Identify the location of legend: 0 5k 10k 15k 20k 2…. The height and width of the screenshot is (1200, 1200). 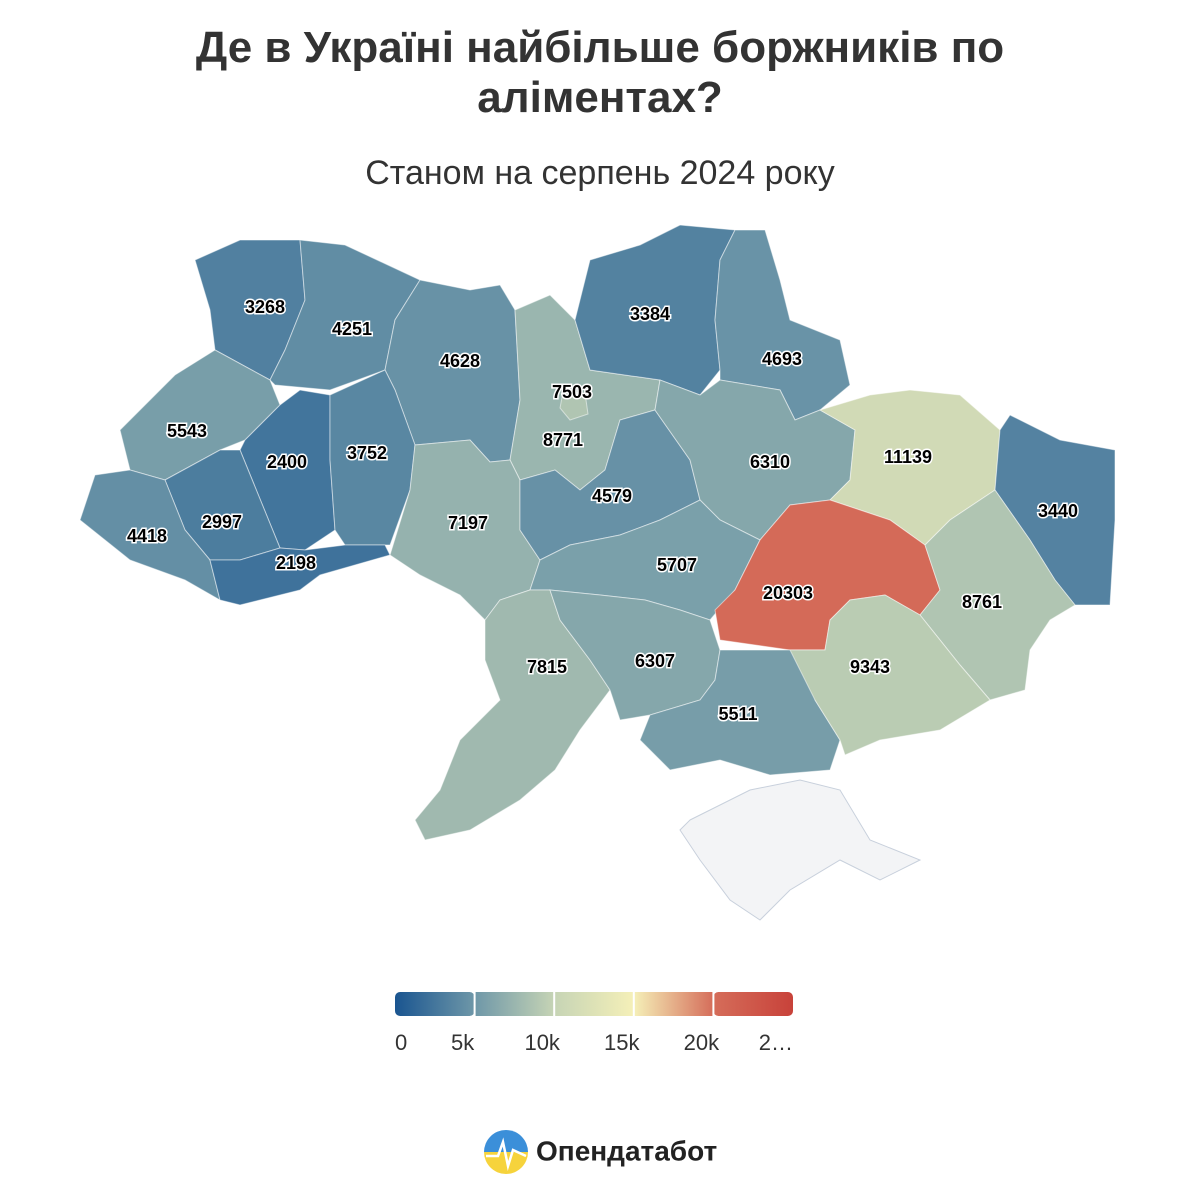
(594, 1023).